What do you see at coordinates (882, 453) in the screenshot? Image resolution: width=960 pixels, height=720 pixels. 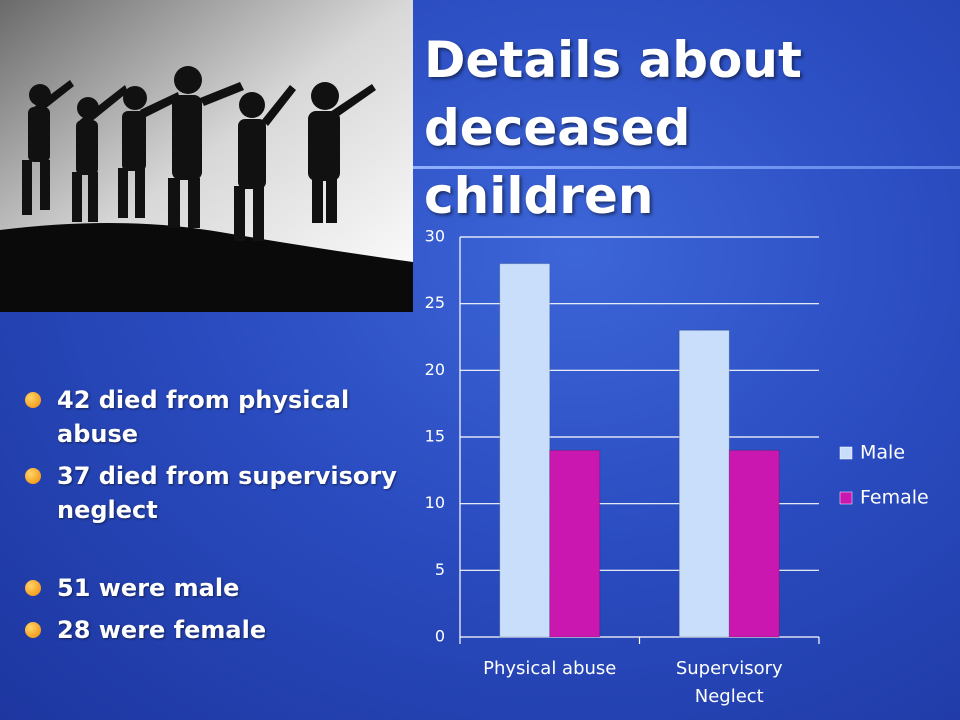 I see `legend-label: Male` at bounding box center [882, 453].